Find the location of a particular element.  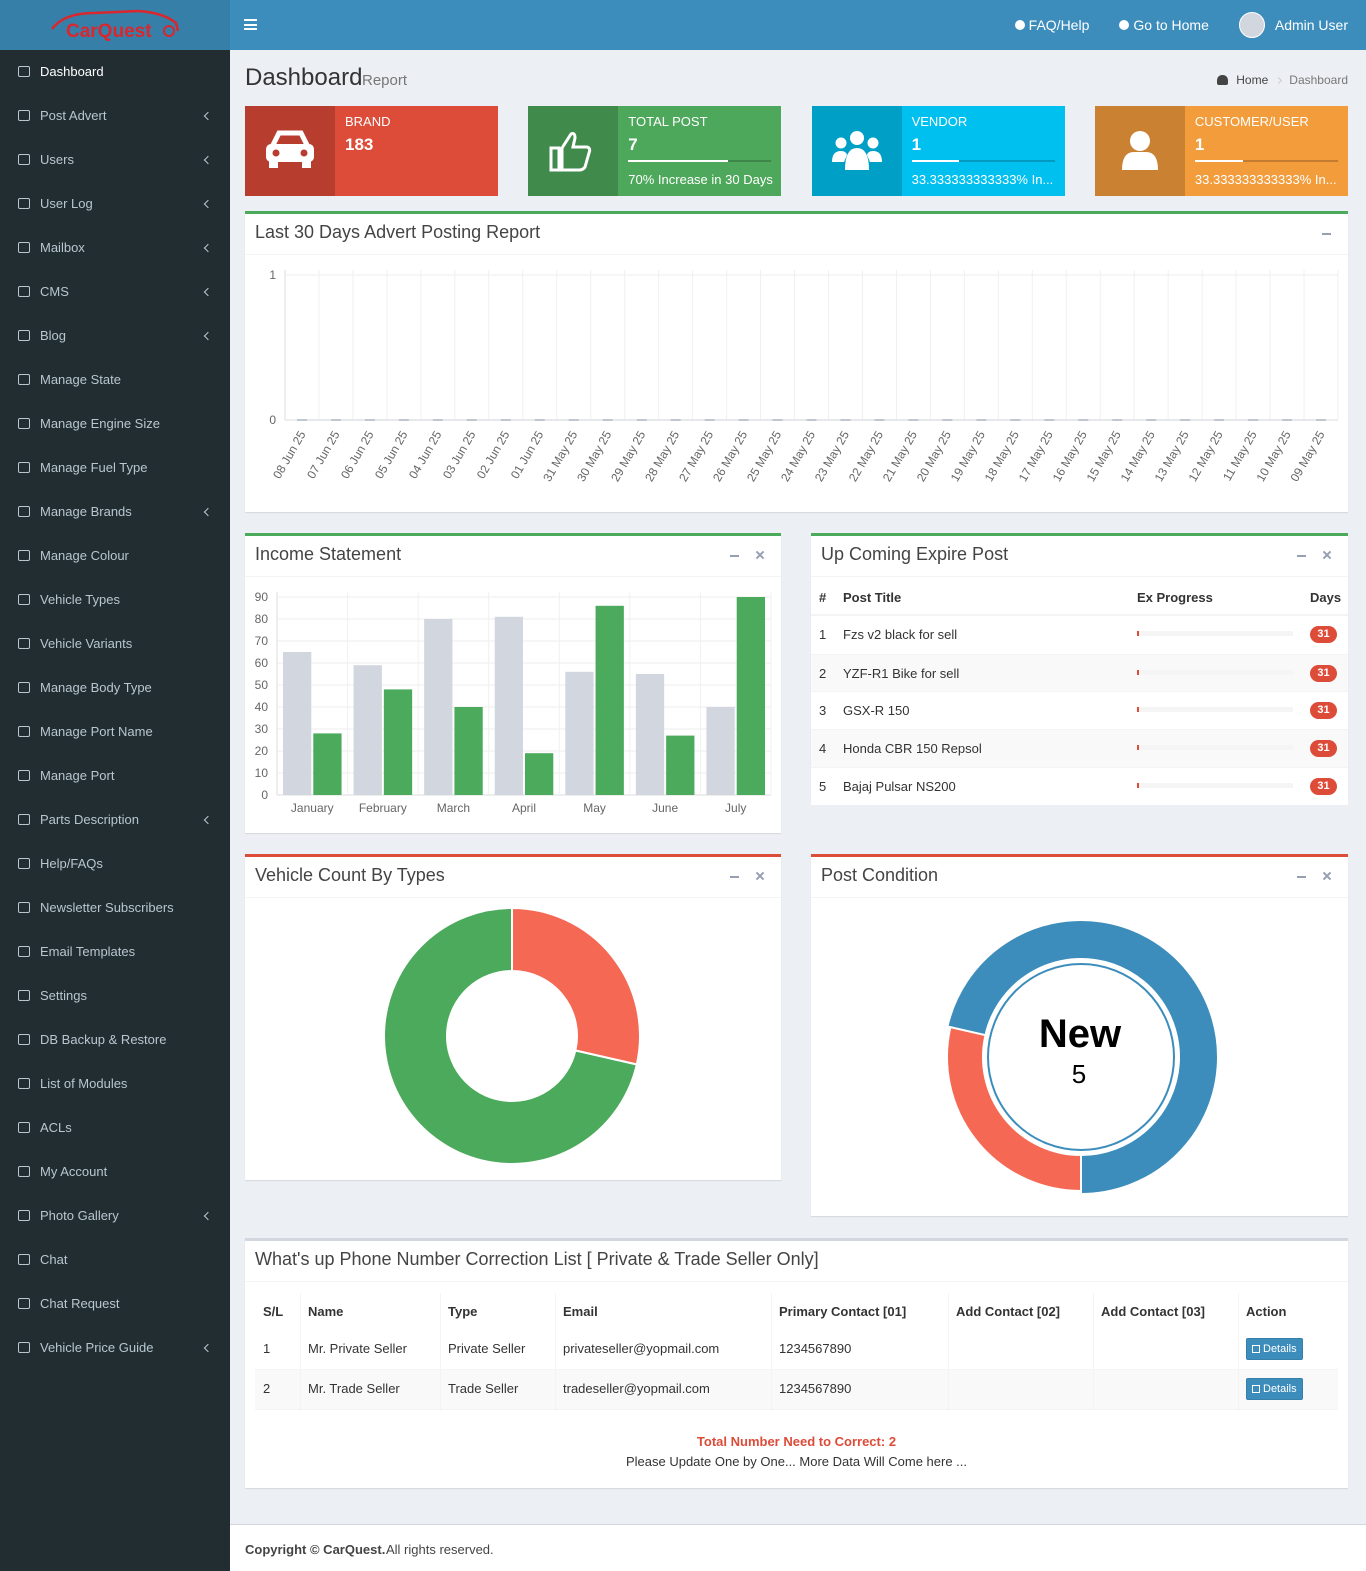

table-header: Action is located at coordinates (1266, 1311).